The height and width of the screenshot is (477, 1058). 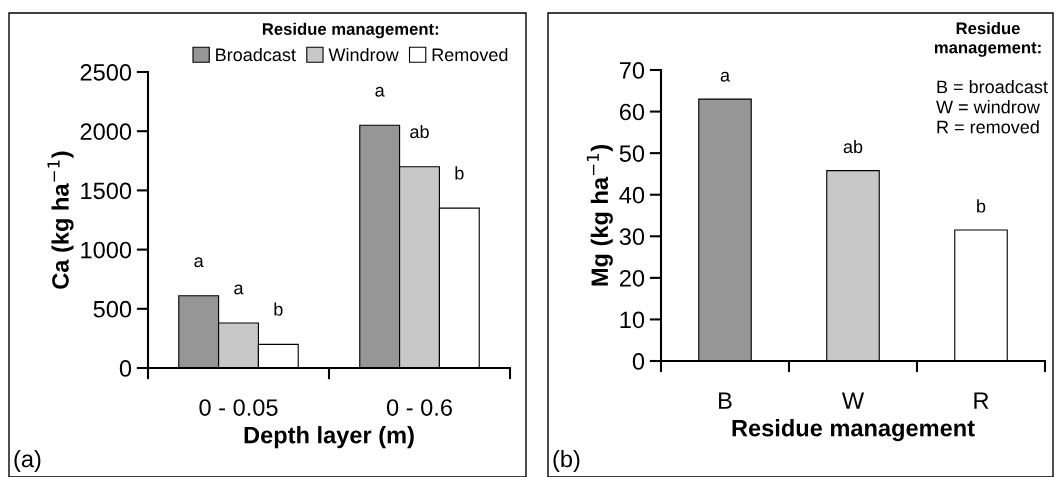 I want to click on legend-label: Removed, so click(x=470, y=54).